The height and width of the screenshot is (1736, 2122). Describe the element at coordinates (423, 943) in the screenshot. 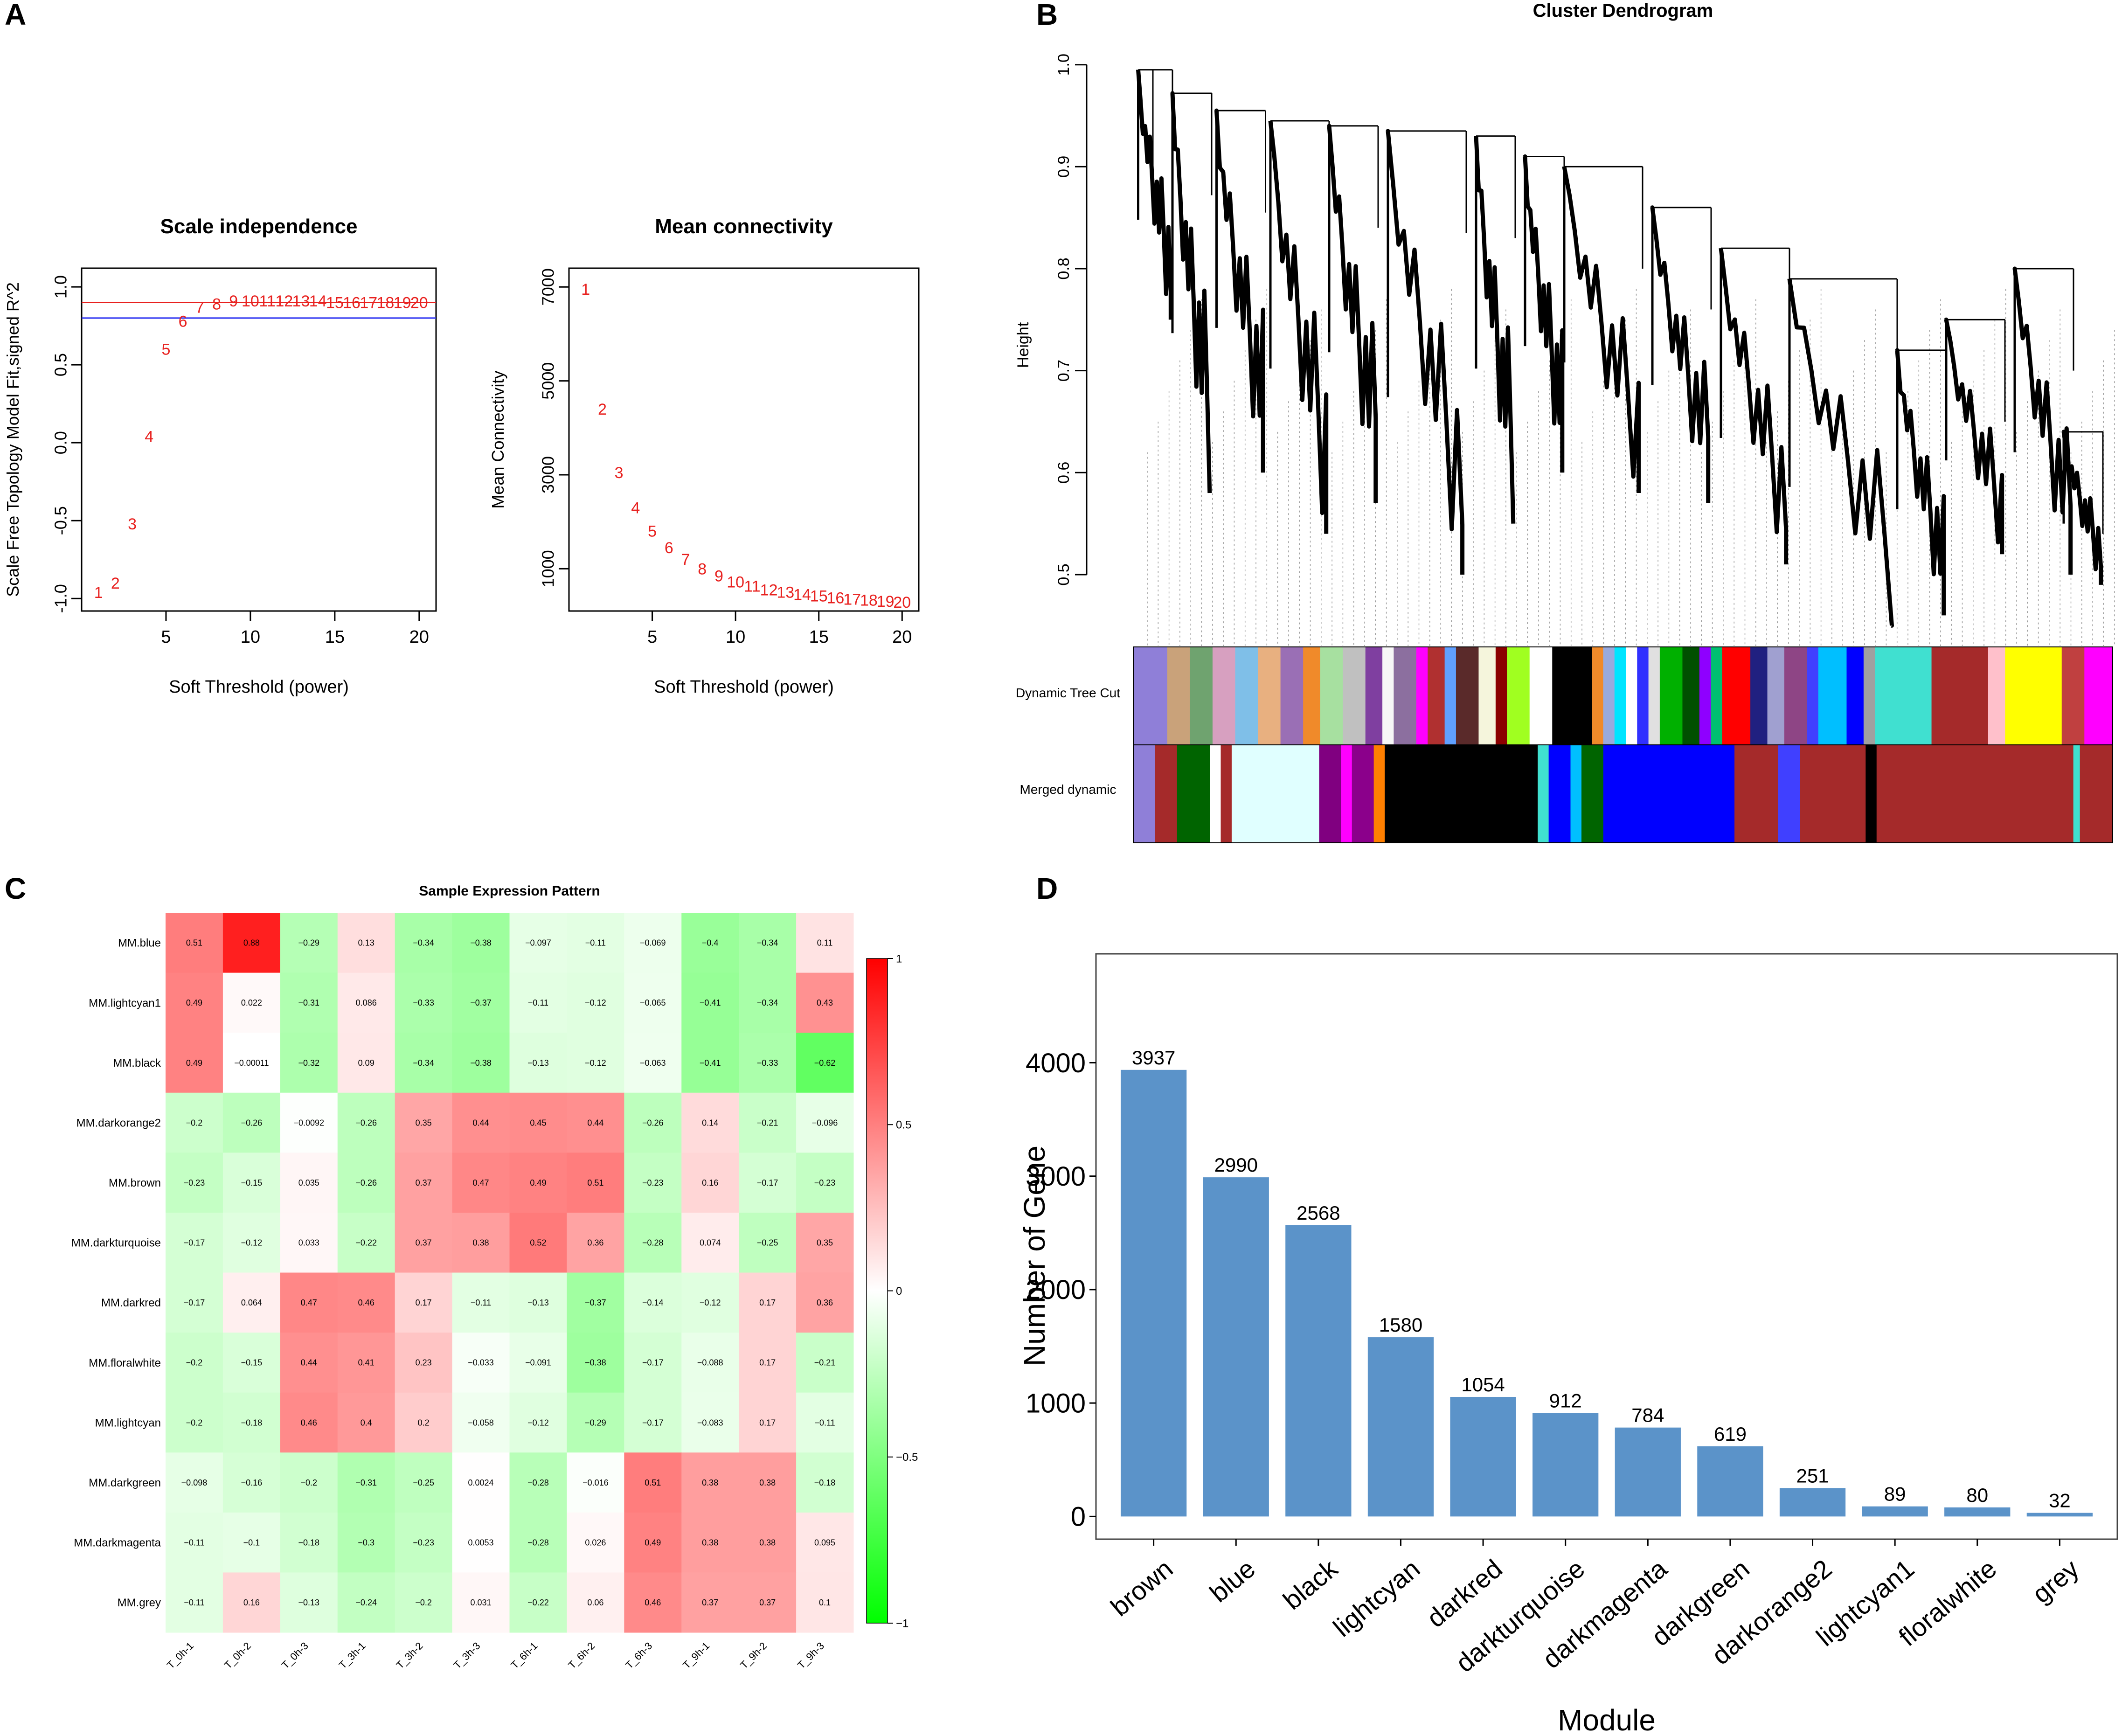

I see `heatmap-cell-label: −0.34` at that location.